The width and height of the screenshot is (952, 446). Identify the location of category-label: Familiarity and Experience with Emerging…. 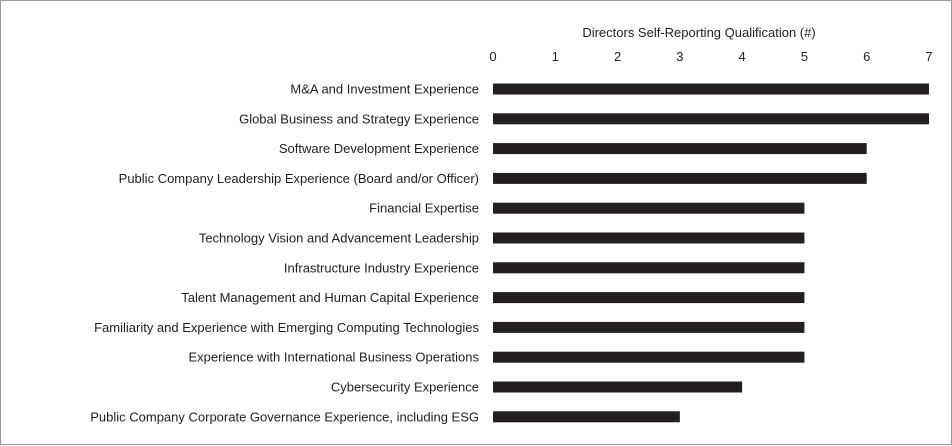
(286, 327).